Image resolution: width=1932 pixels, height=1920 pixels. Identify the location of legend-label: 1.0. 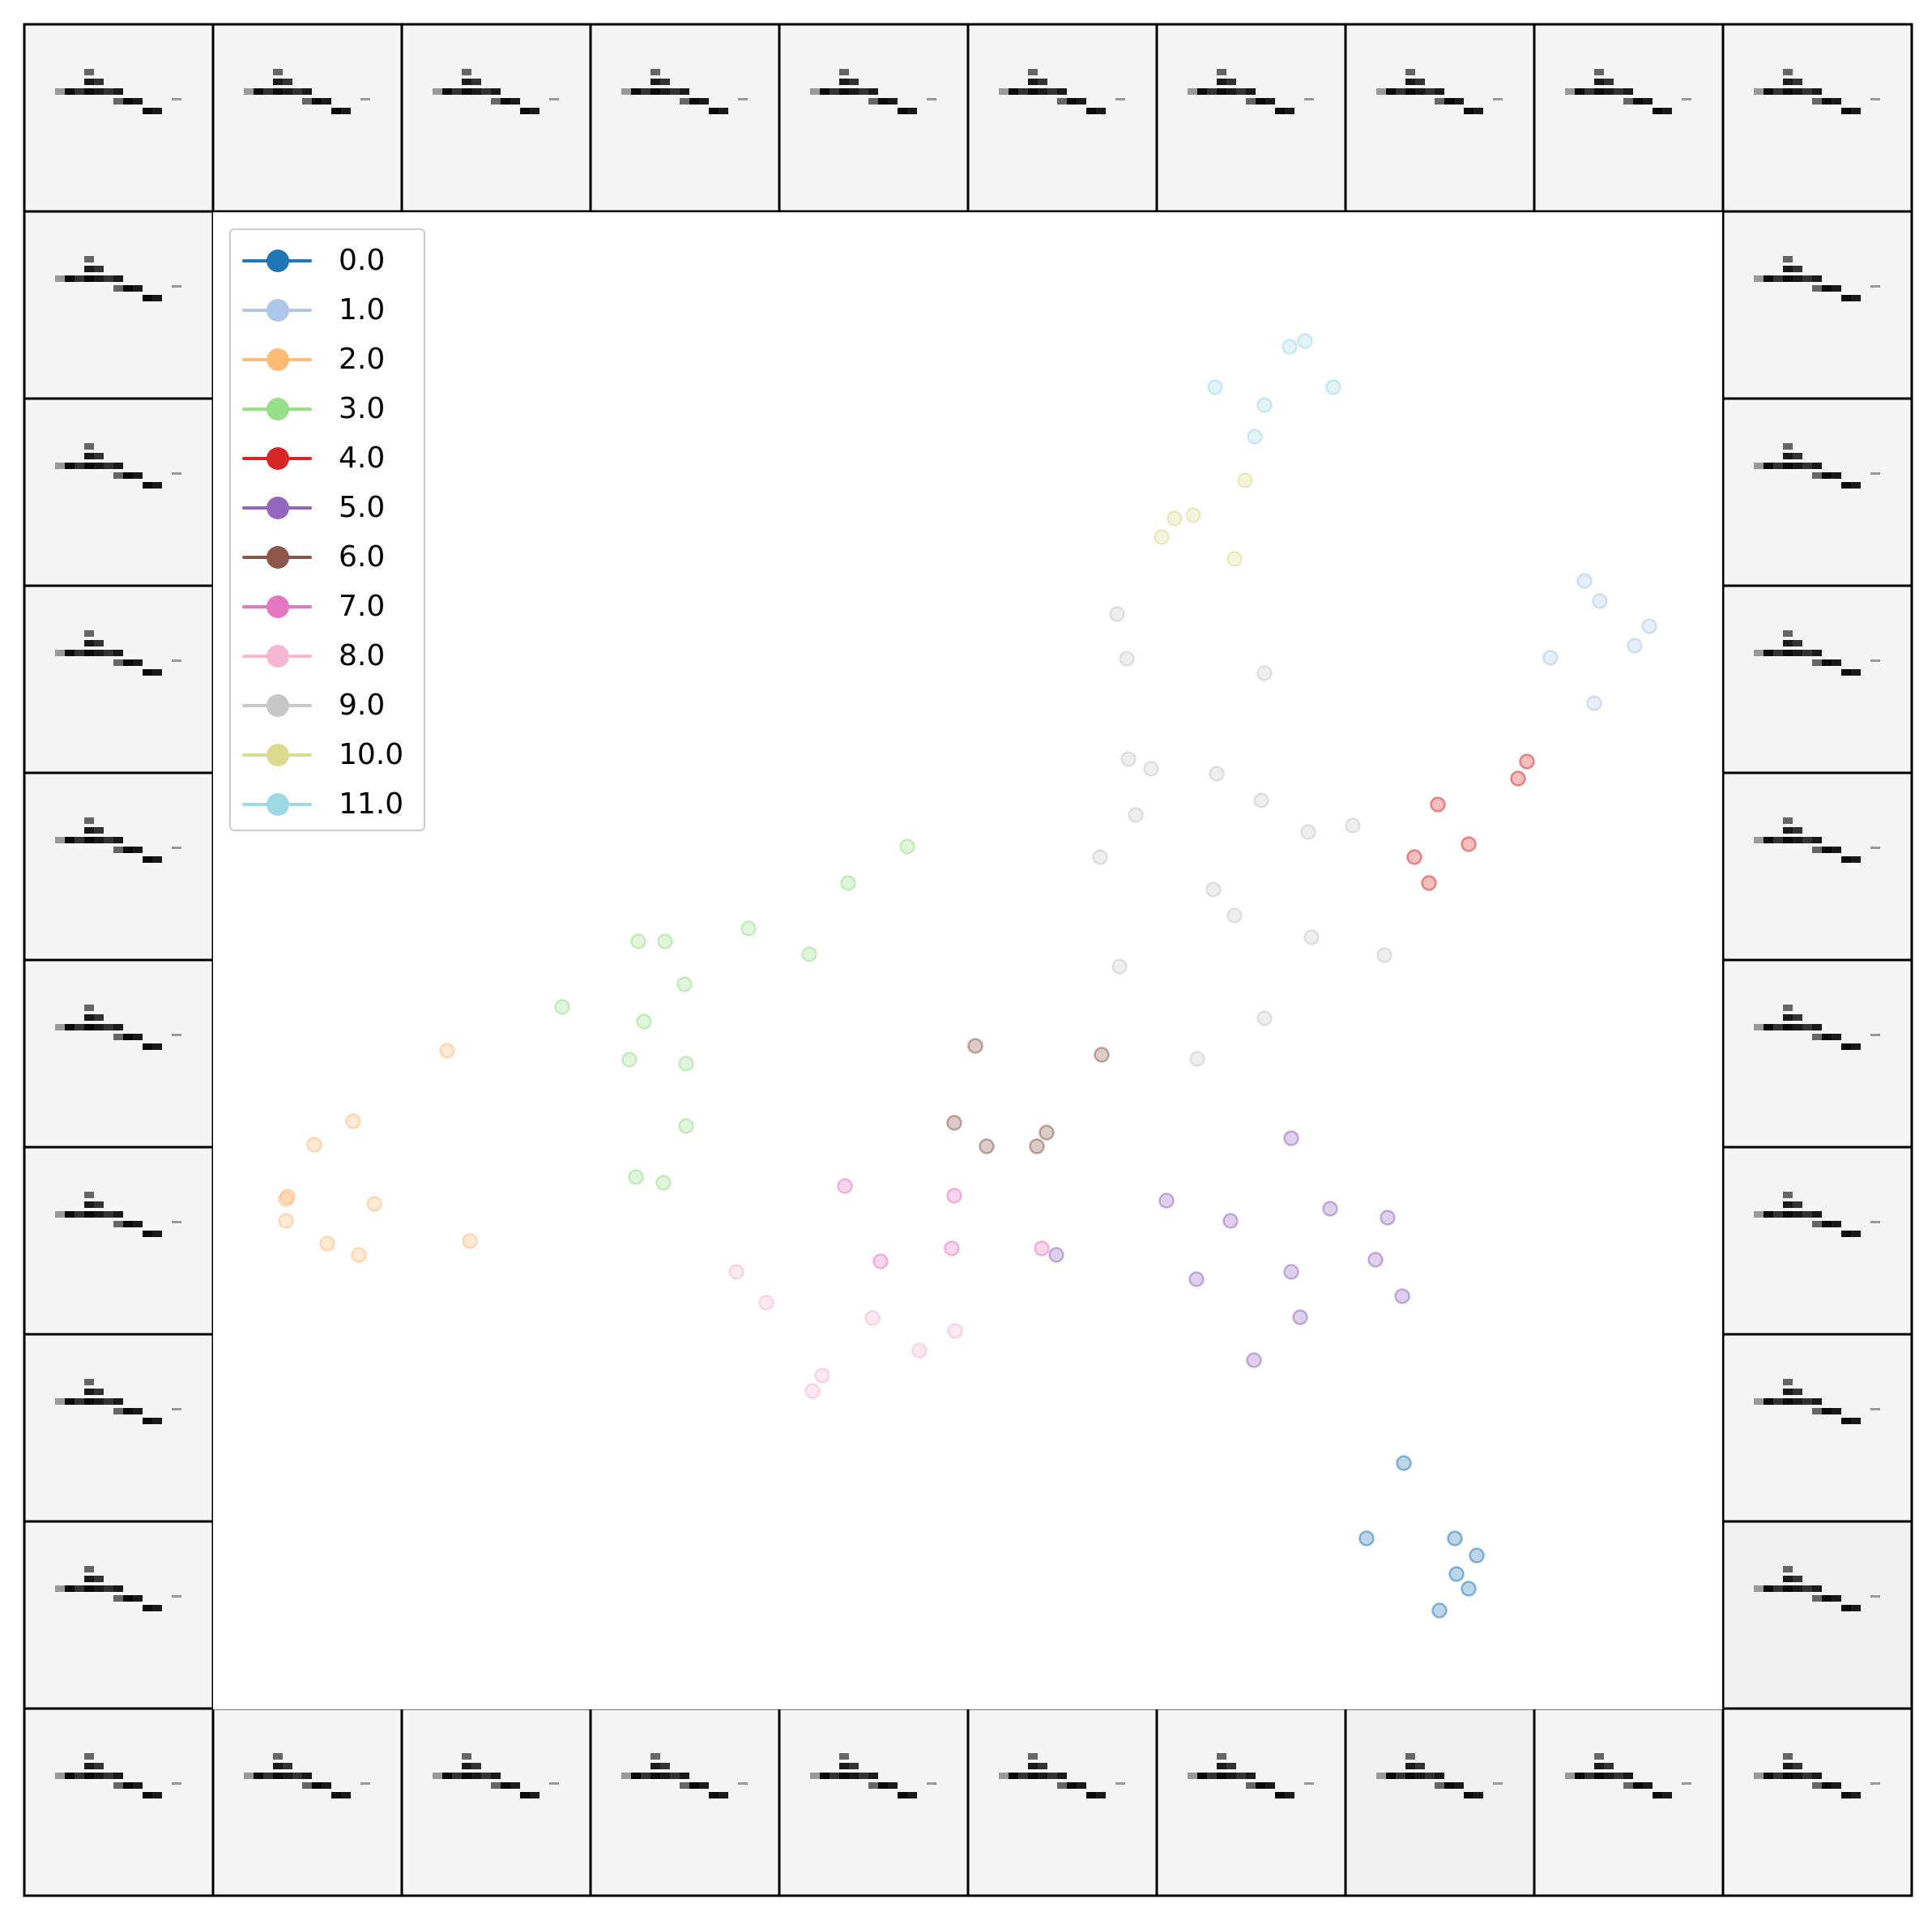
(362, 309).